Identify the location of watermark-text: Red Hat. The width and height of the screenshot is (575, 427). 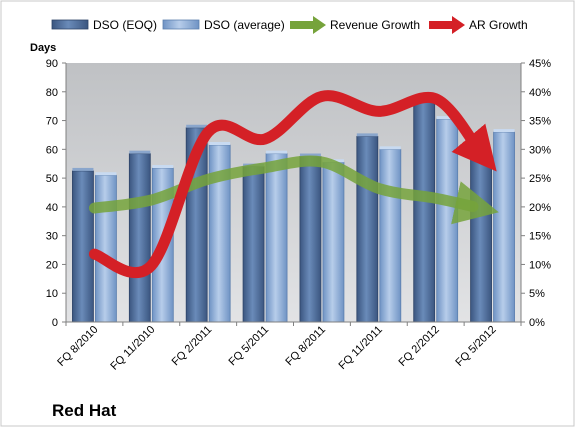
(84, 410).